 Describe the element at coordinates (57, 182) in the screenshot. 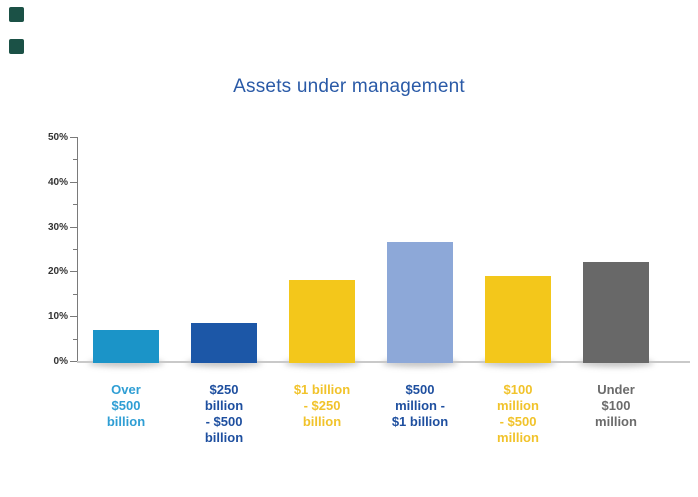

I see `y-tick-label: 40%` at that location.